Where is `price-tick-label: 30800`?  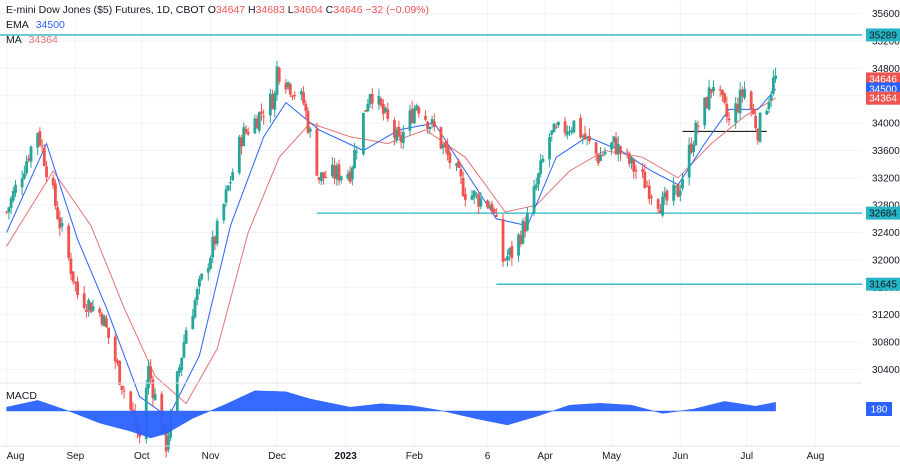
price-tick-label: 30800 is located at coordinates (886, 342).